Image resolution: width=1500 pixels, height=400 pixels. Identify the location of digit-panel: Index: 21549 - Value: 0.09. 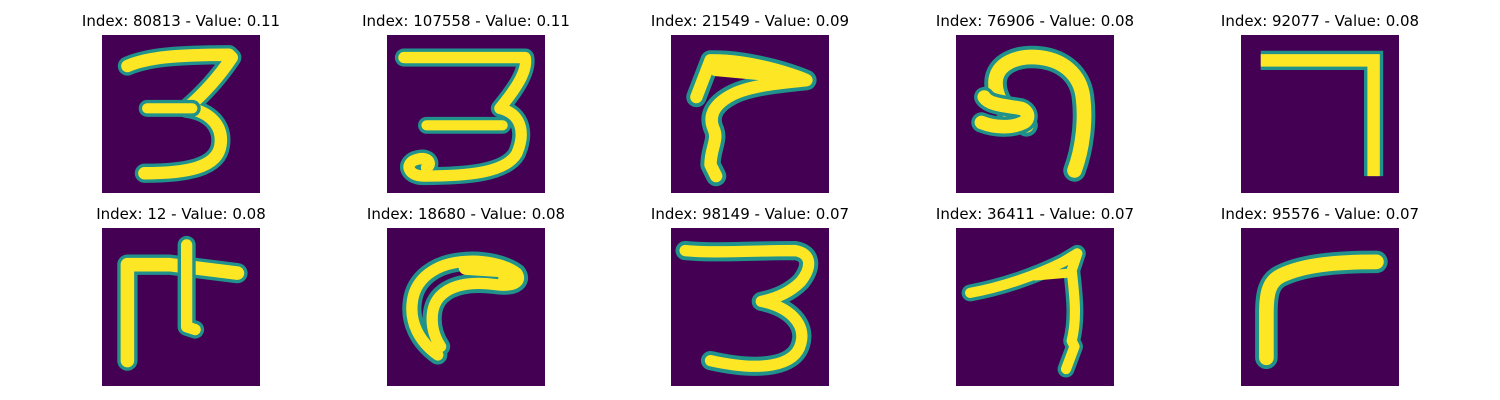
(750, 103).